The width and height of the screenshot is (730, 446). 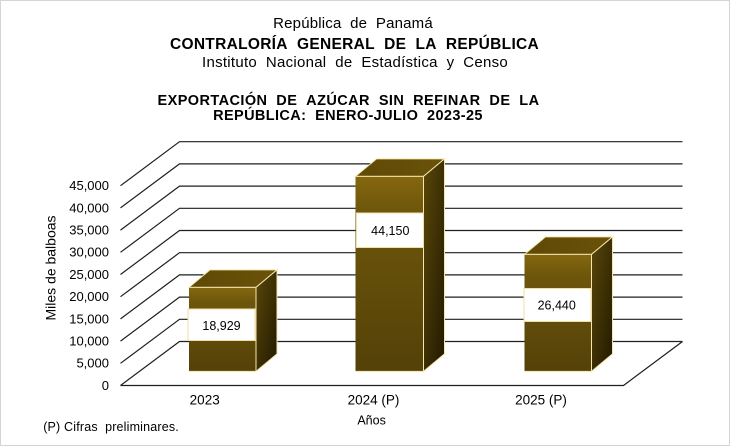 What do you see at coordinates (205, 400) in the screenshot?
I see `svg-text: 2023` at bounding box center [205, 400].